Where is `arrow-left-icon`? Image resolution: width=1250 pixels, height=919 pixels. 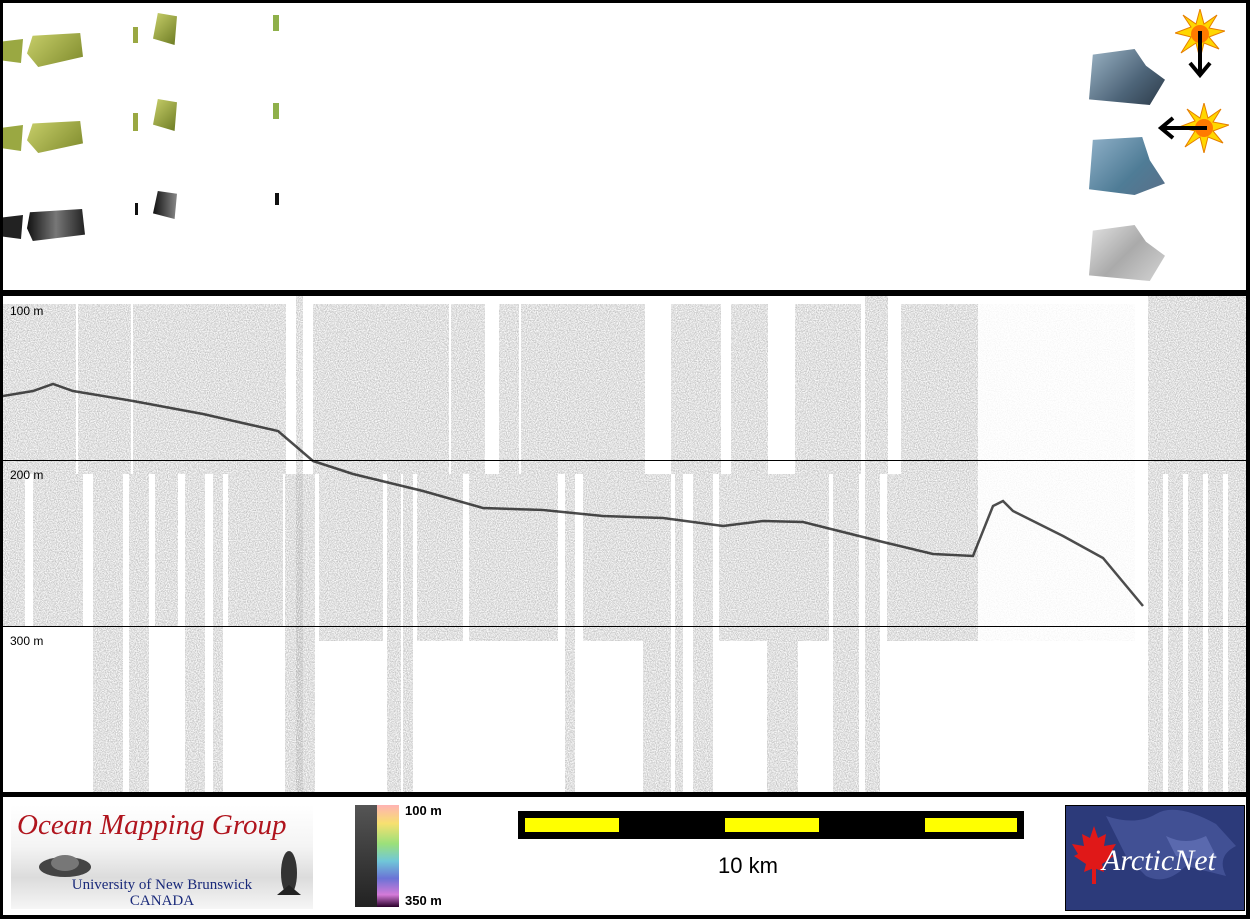
arrow-left-icon is located at coordinates (1182, 128).